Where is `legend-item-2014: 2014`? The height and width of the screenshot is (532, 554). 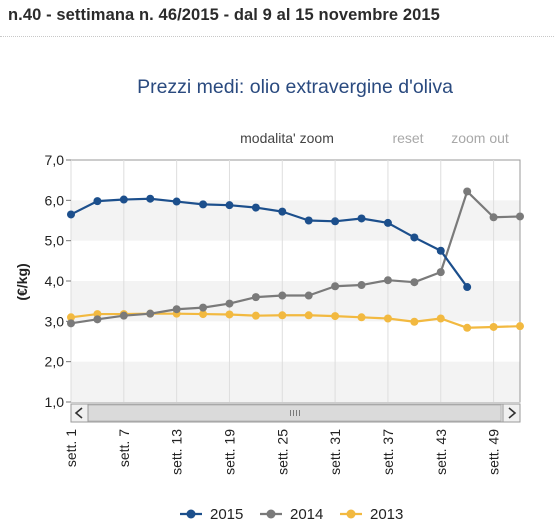
legend-item-2014: 2014 is located at coordinates (291, 514).